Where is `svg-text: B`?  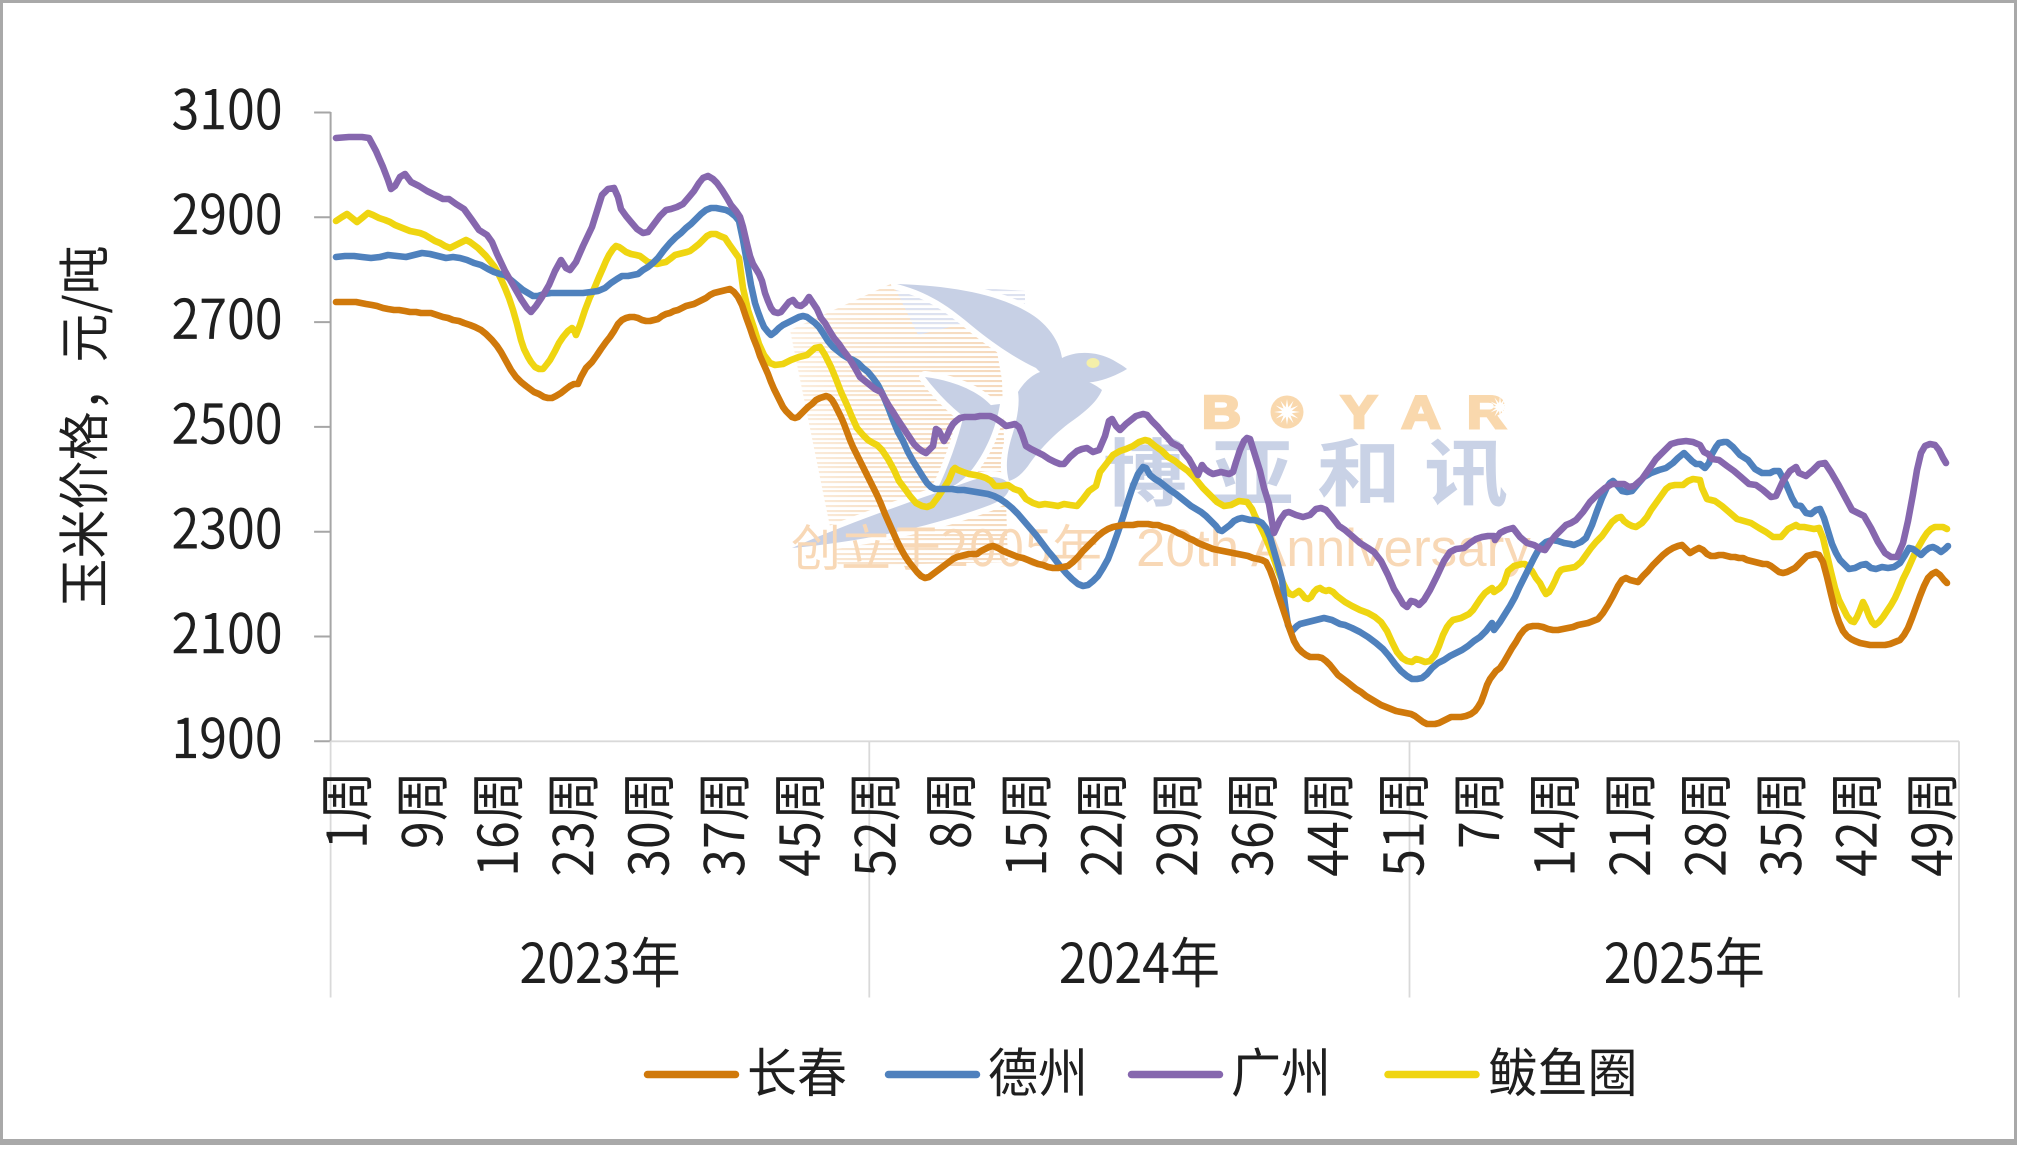
svg-text: B is located at coordinates (1221, 412).